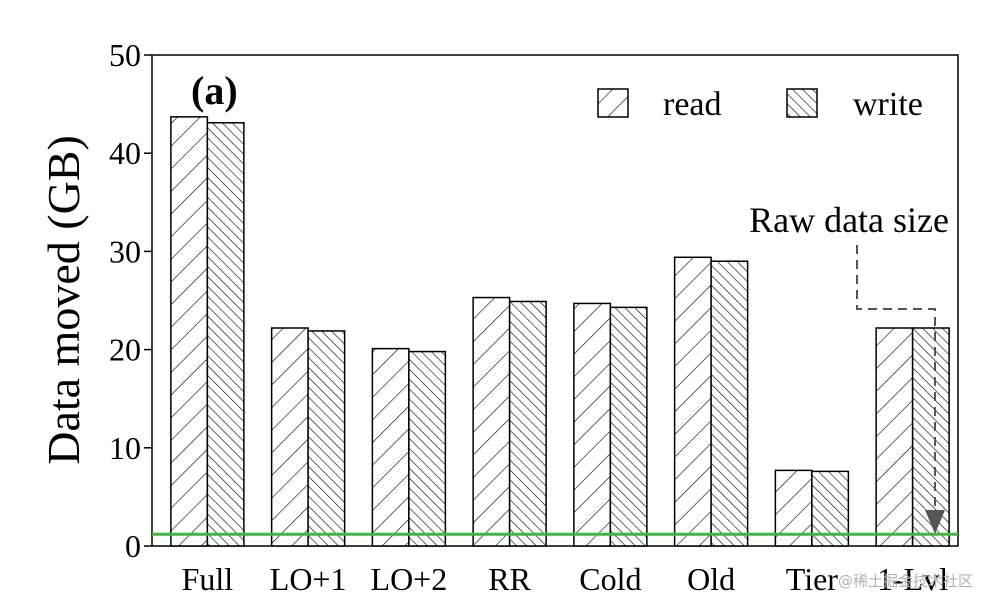  What do you see at coordinates (409, 579) in the screenshot?
I see `x-tick-label: LO+2` at bounding box center [409, 579].